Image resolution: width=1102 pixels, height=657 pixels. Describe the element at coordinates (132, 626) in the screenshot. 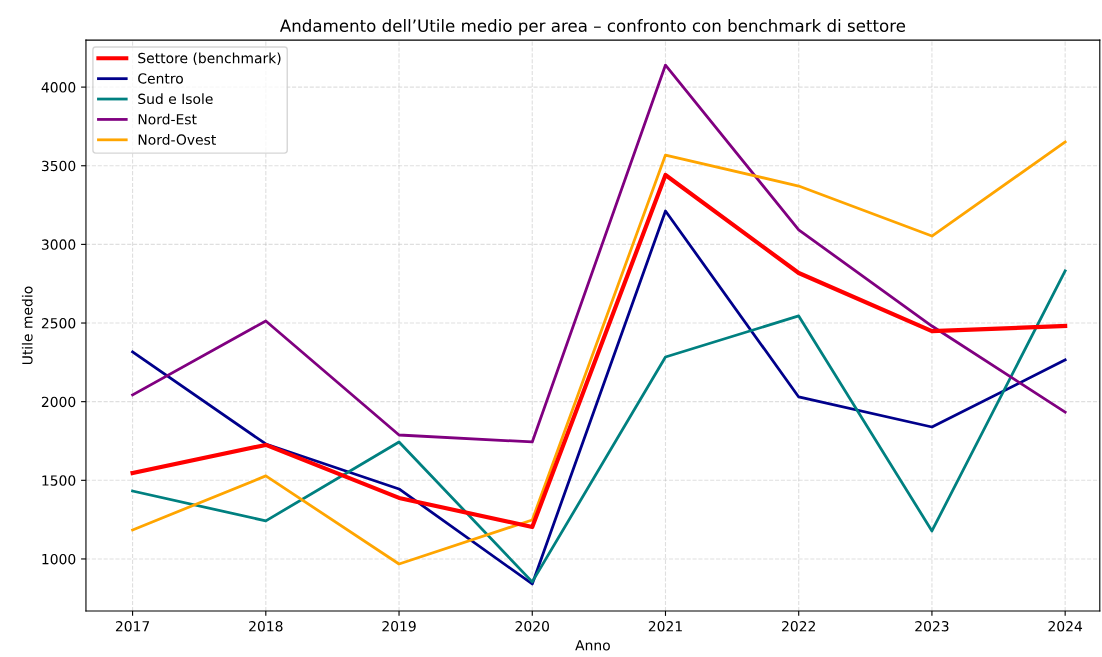

I see `x-tick-label: 2017` at that location.